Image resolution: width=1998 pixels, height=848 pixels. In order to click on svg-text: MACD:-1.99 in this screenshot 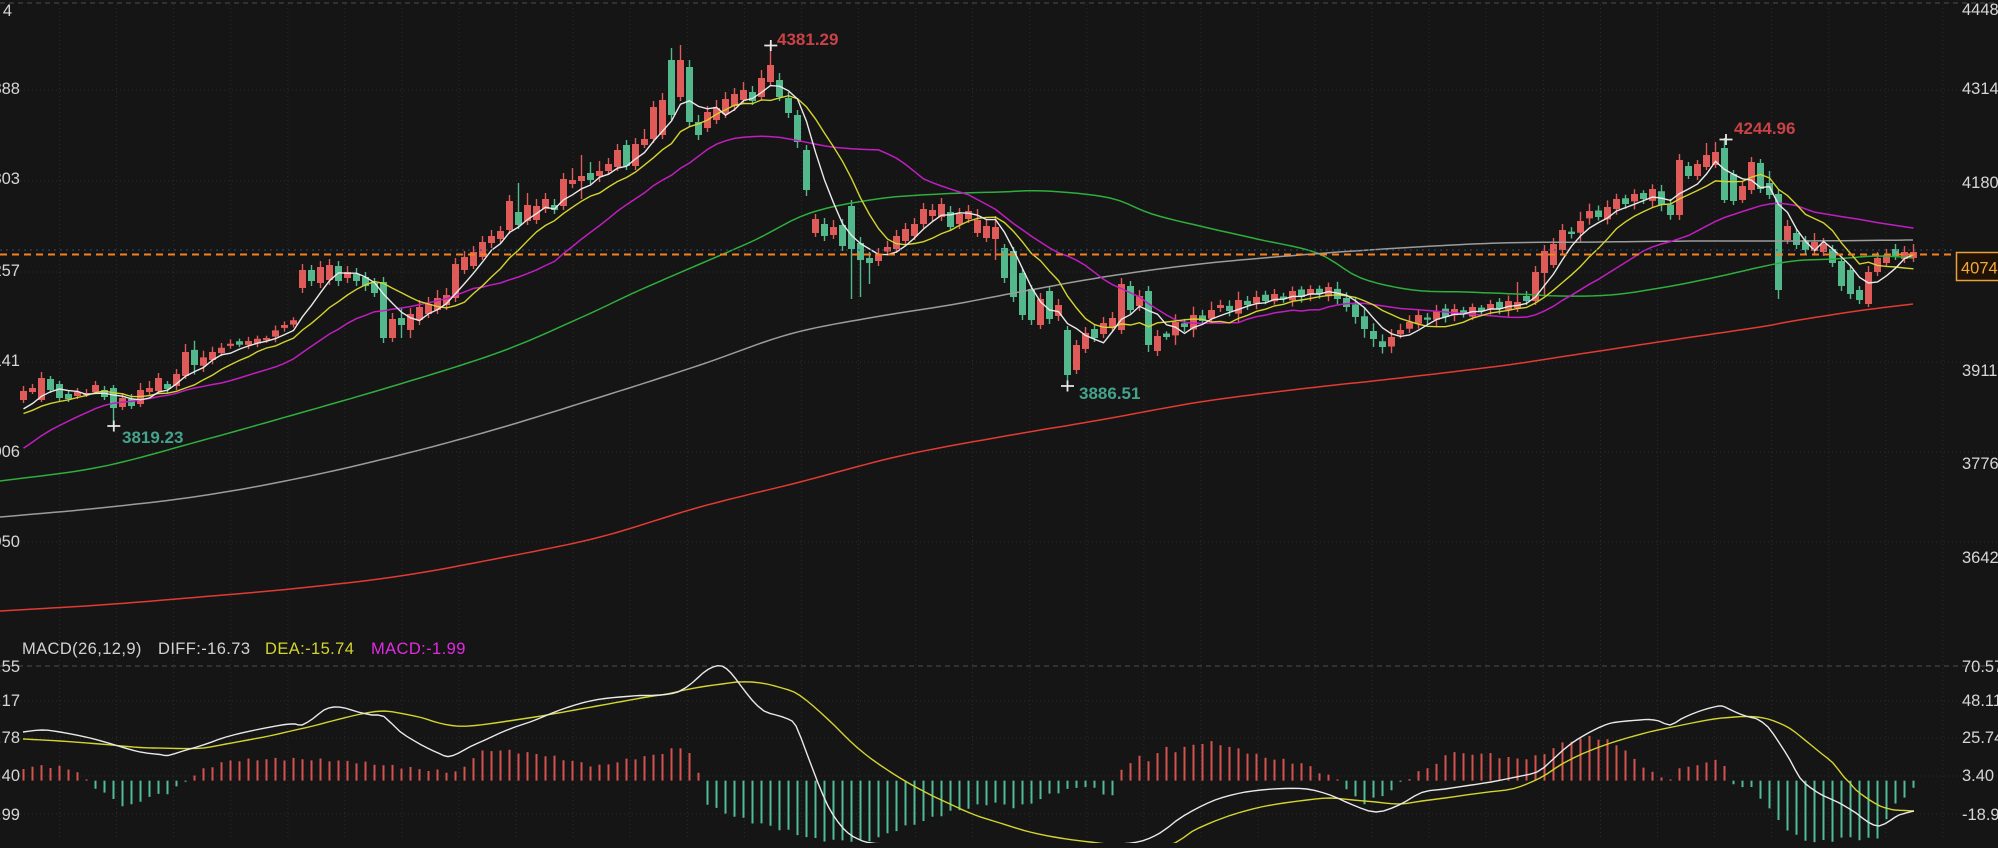, I will do `click(418, 649)`.